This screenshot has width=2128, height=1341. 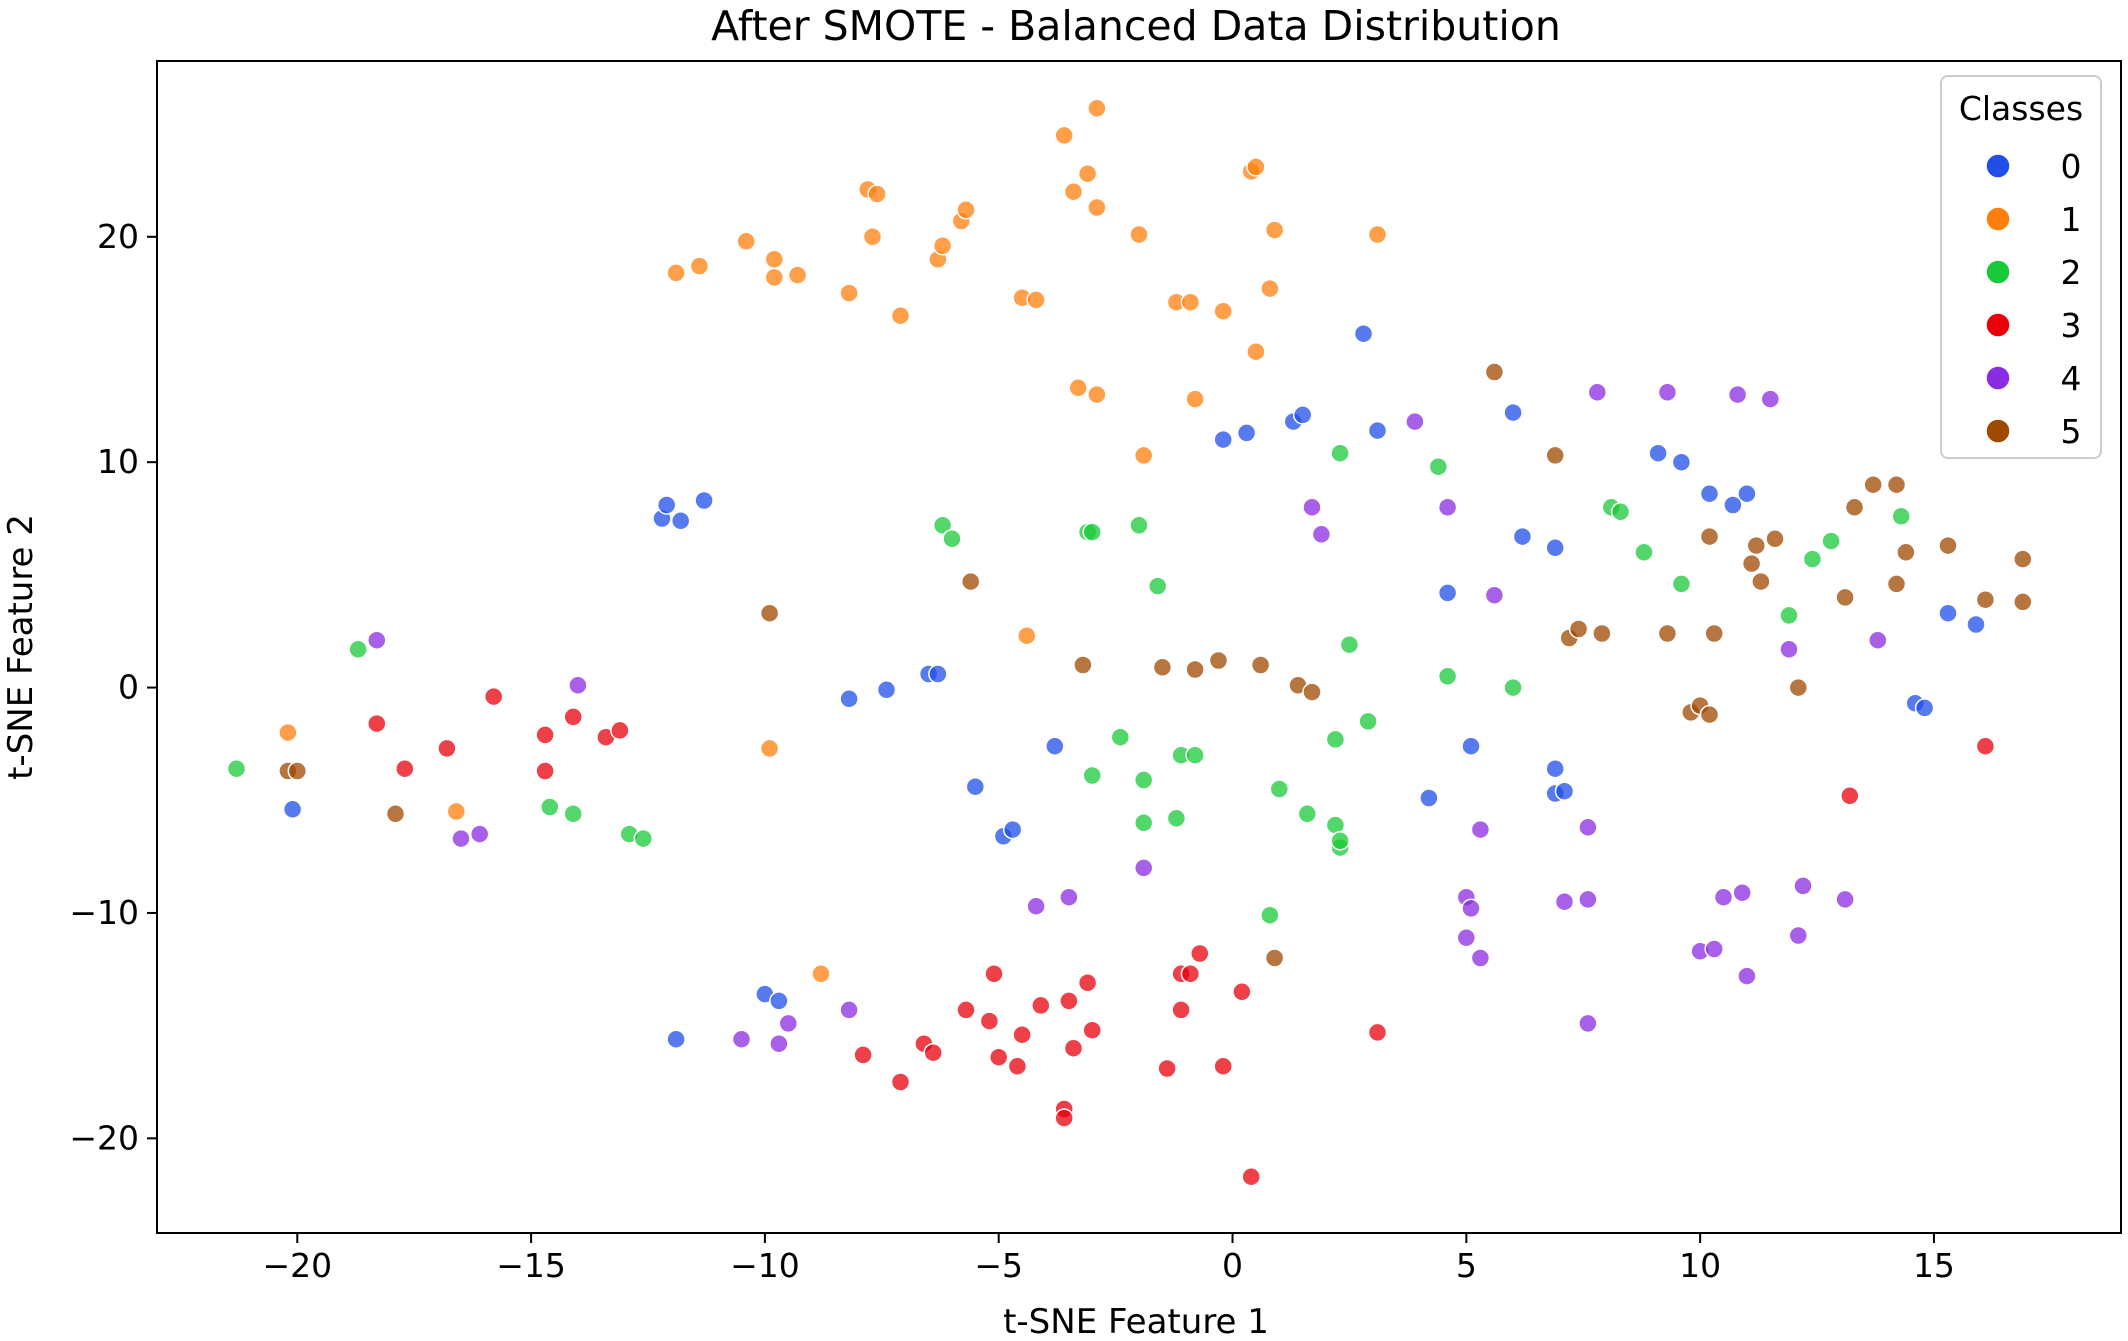 I want to click on y-tick-label: 20, so click(x=118, y=236).